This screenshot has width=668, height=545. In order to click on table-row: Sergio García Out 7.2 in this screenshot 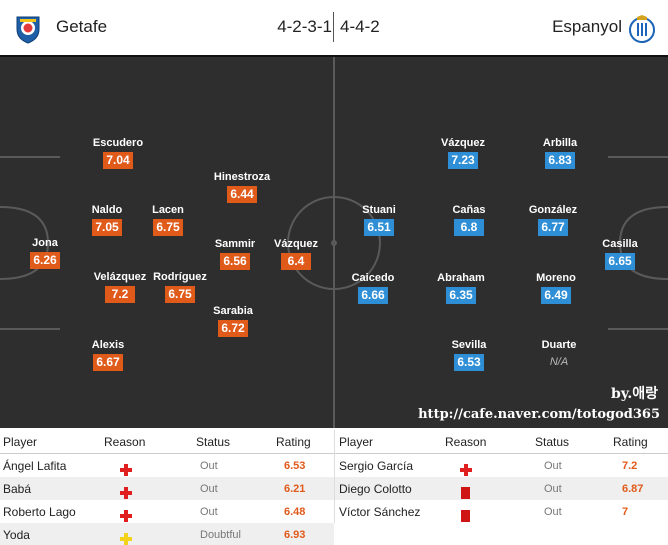, I will do `click(501, 465)`.